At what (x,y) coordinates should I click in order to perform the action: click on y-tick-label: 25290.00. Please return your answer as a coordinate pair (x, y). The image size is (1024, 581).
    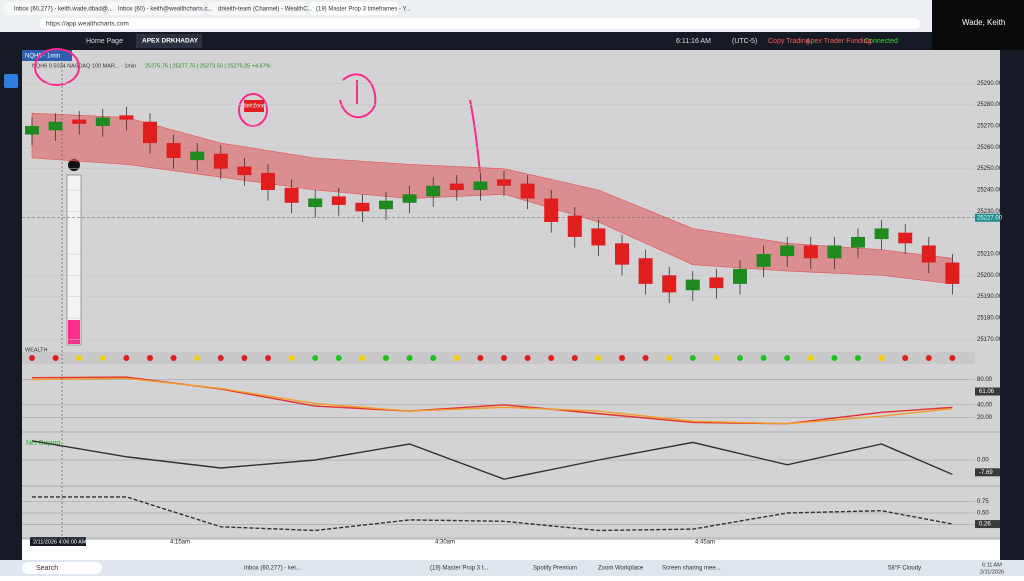
    Looking at the image, I should click on (990, 84).